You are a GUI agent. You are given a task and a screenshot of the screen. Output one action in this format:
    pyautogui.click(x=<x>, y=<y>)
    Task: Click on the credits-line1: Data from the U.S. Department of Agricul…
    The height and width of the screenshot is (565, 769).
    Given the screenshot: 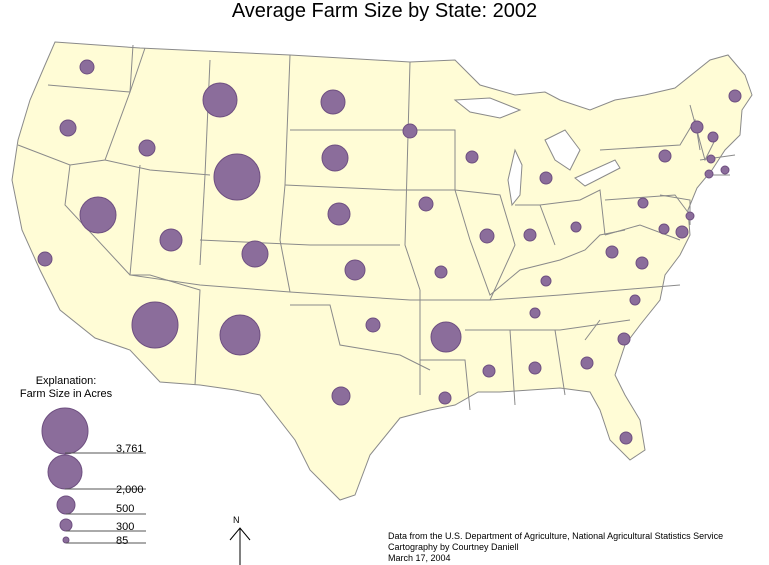 What is the action you would take?
    pyautogui.click(x=556, y=536)
    